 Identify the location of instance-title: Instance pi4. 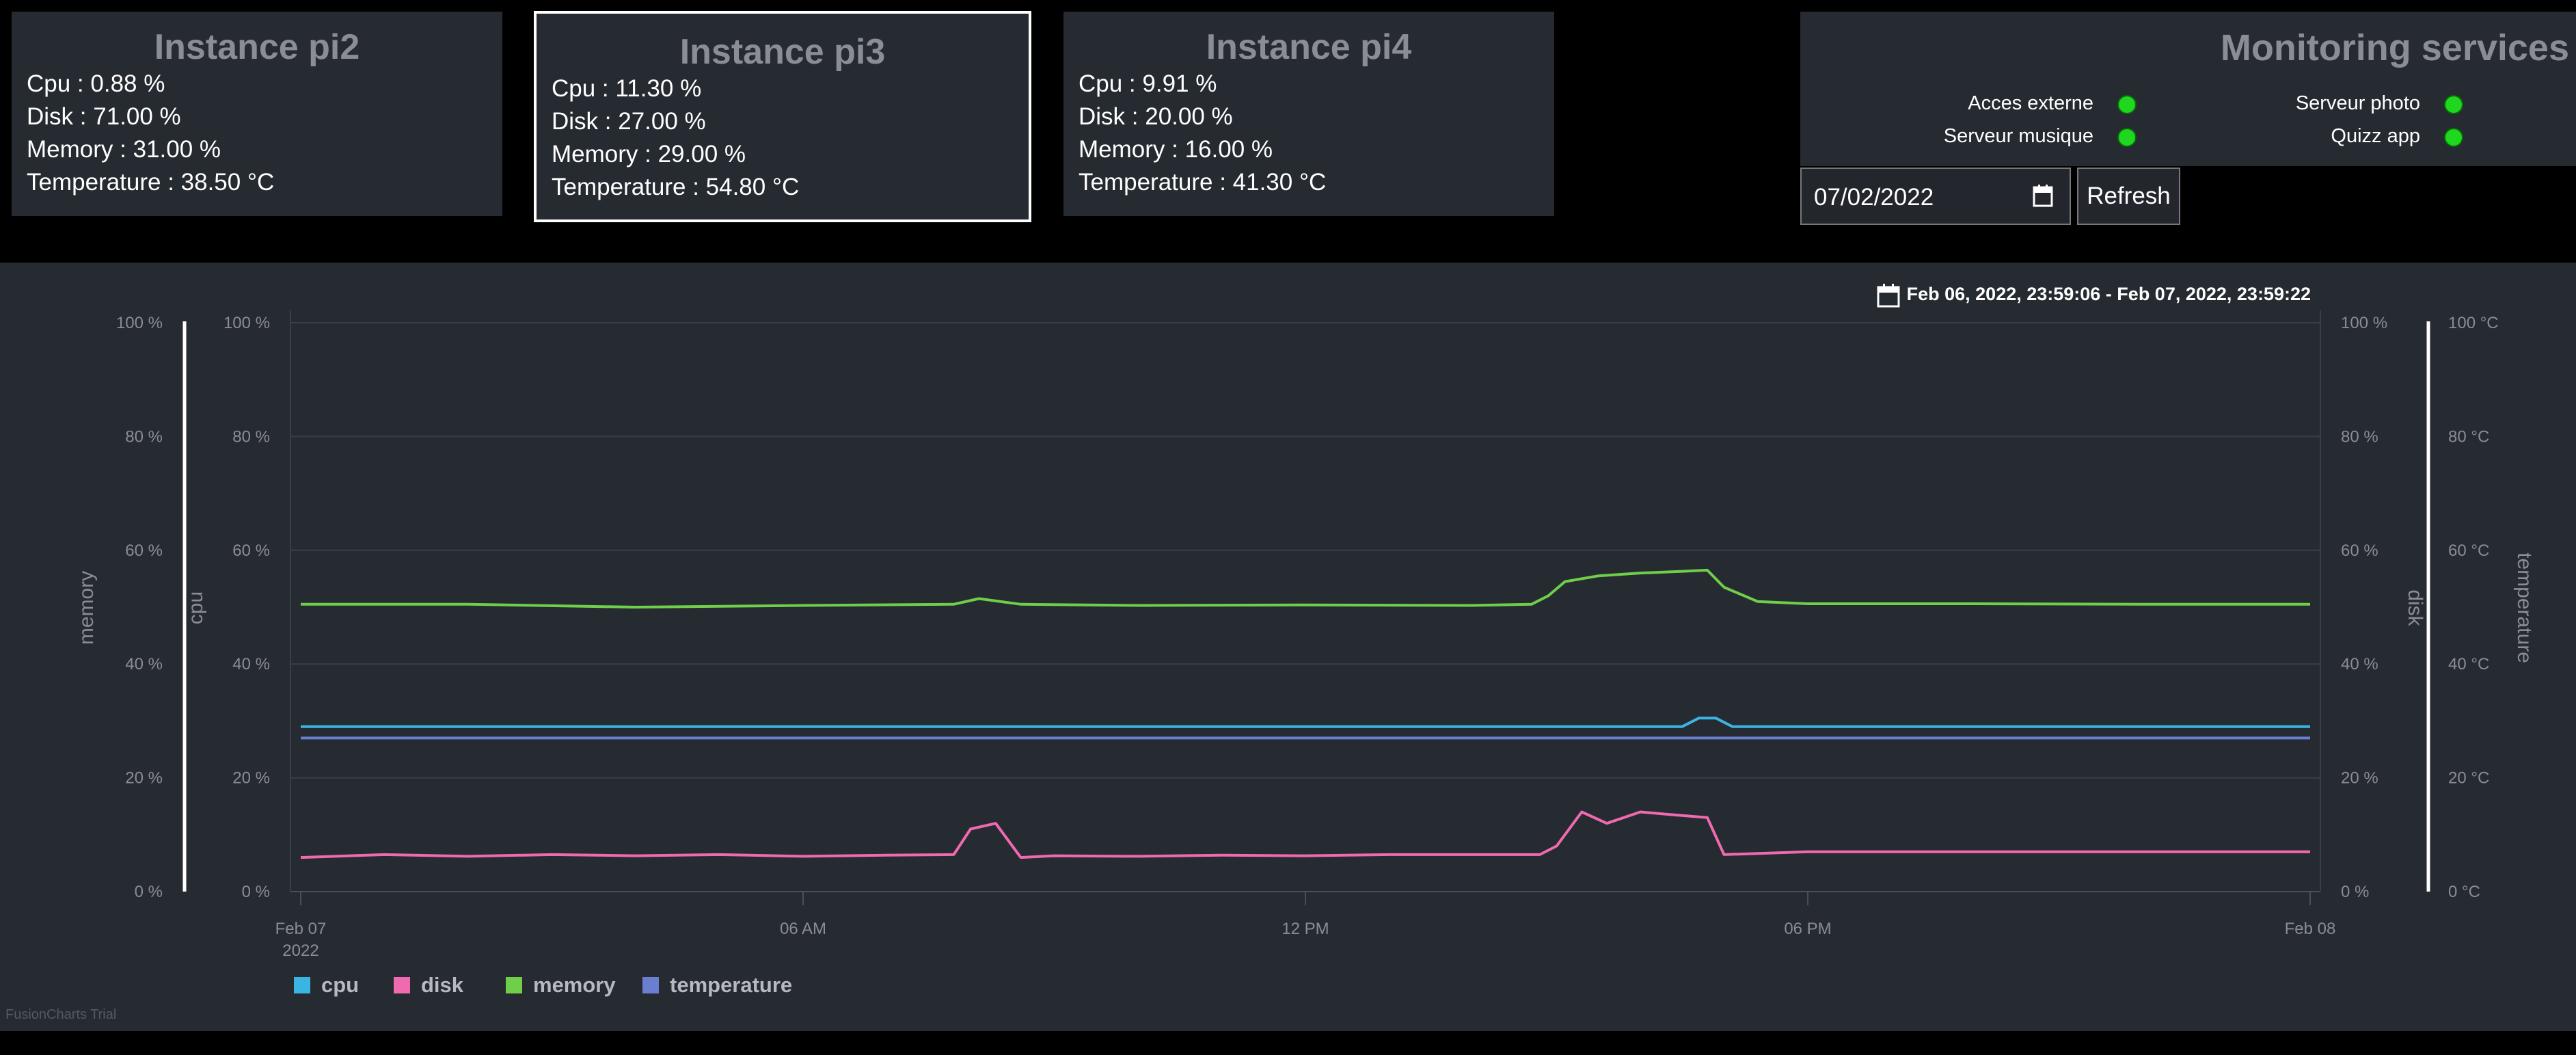
(1309, 47).